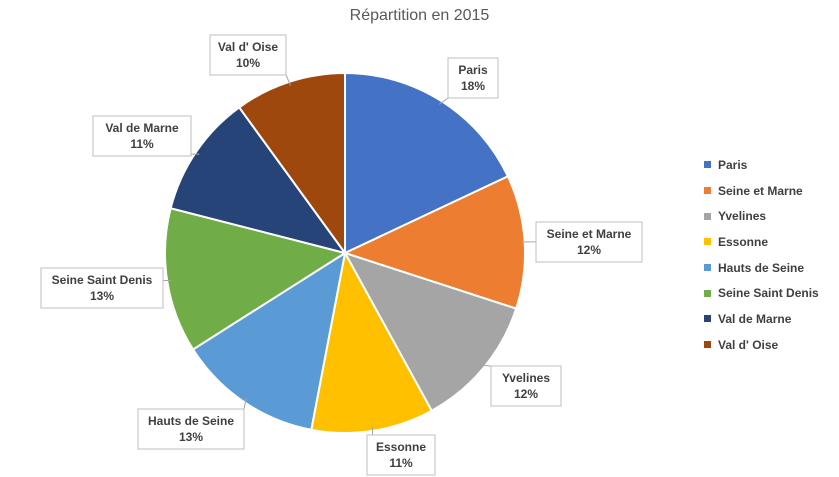  Describe the element at coordinates (372, 342) in the screenshot. I see `pie-slice-essonne` at that location.